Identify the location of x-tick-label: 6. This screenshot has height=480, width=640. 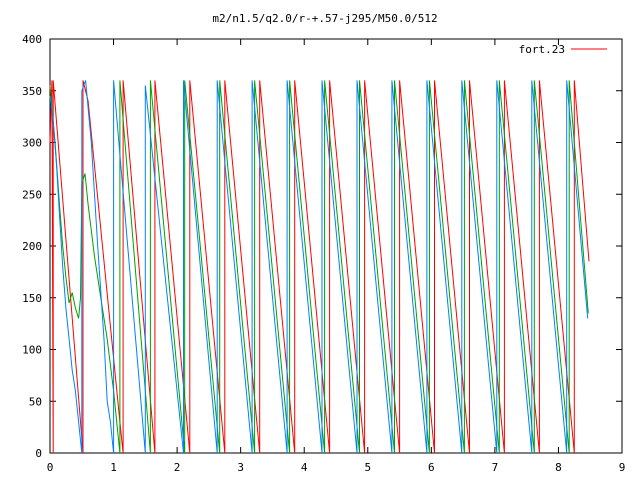
(431, 467).